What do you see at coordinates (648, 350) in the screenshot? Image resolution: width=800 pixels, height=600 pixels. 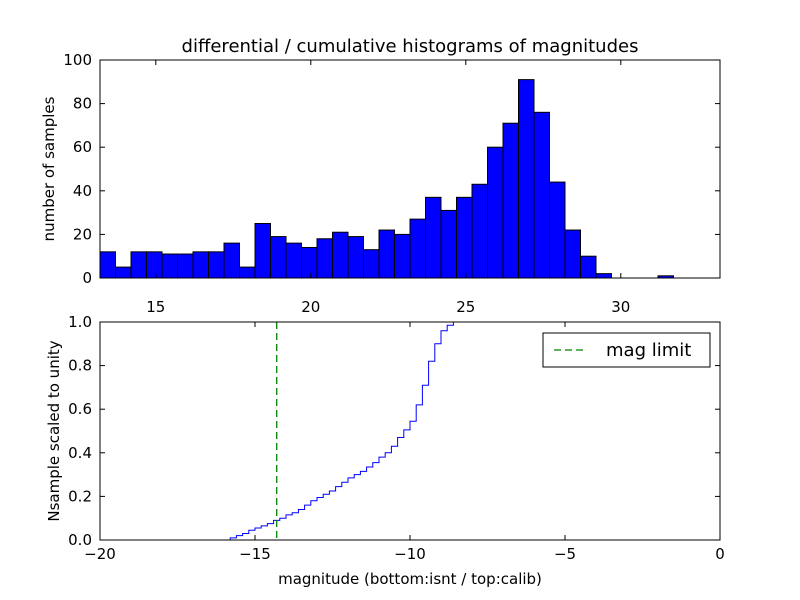 I see `legend-label: mag limit` at bounding box center [648, 350].